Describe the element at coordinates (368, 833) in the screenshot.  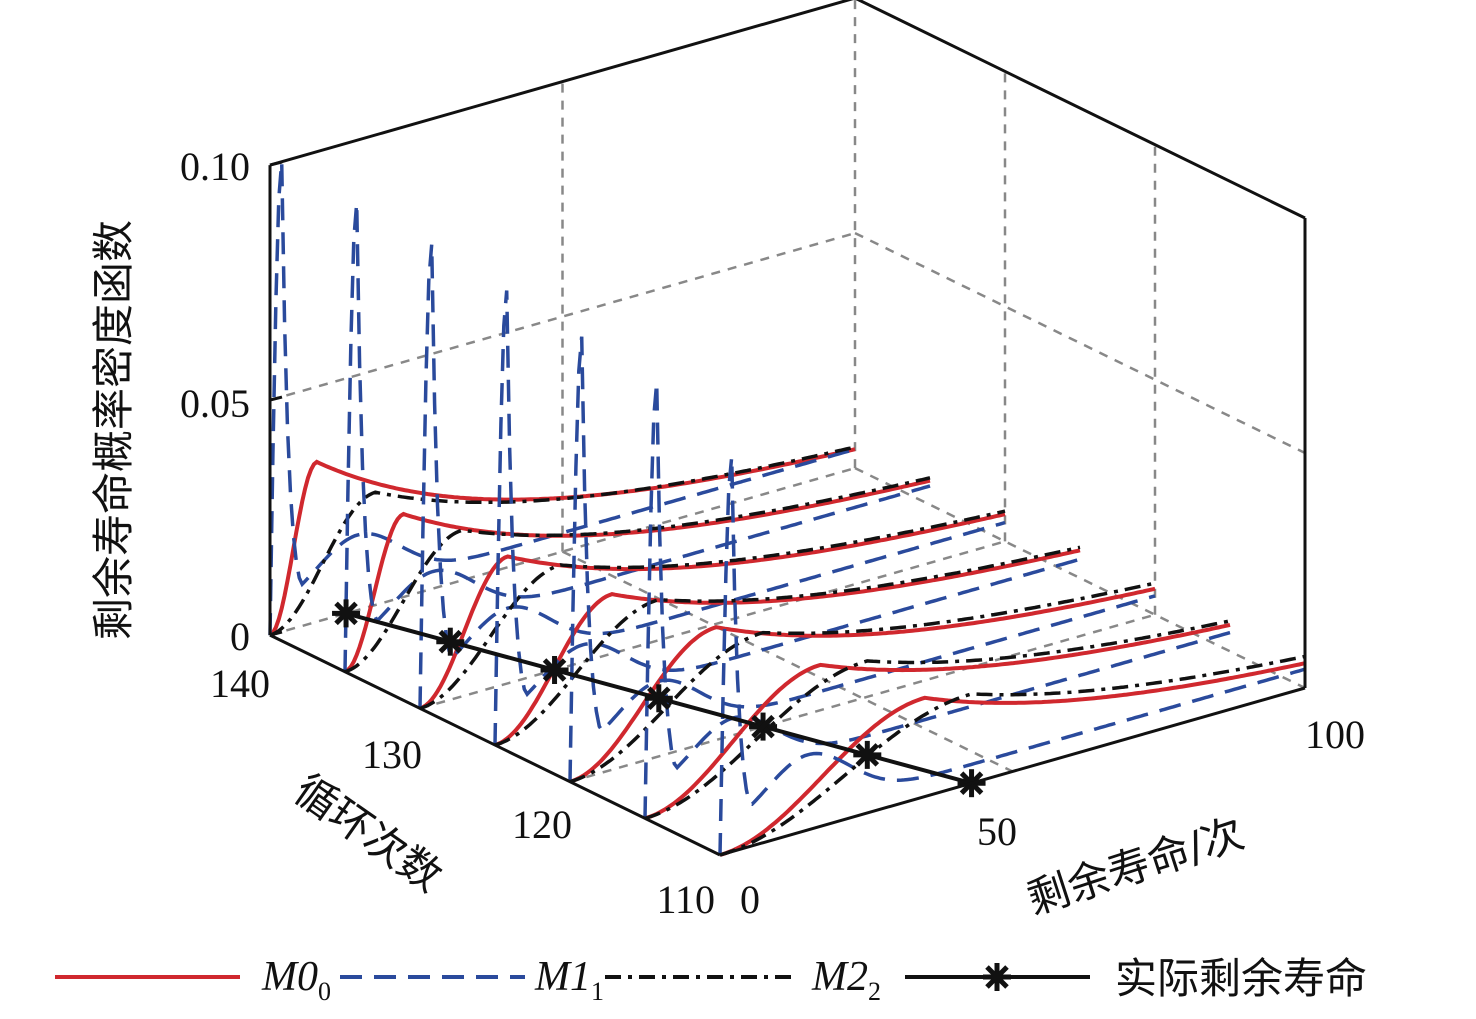
I see `y-axis-label: 循环次数` at that location.